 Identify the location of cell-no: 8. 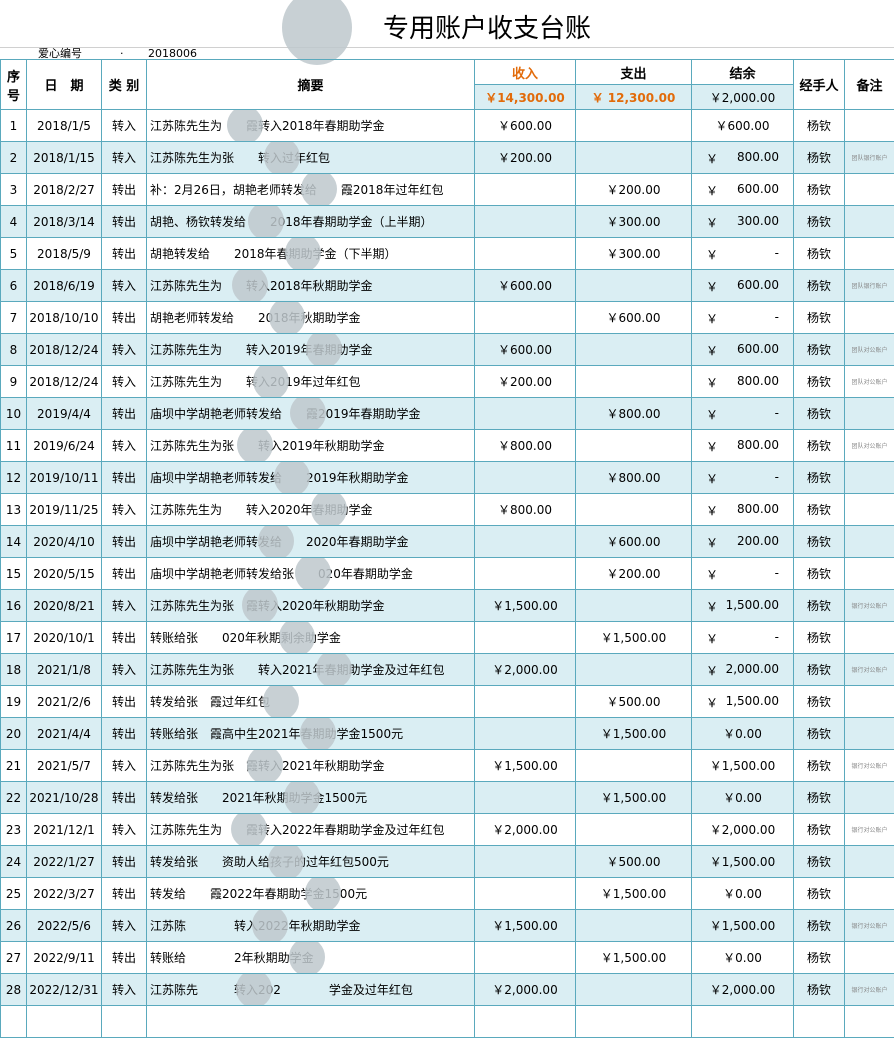
(13, 349).